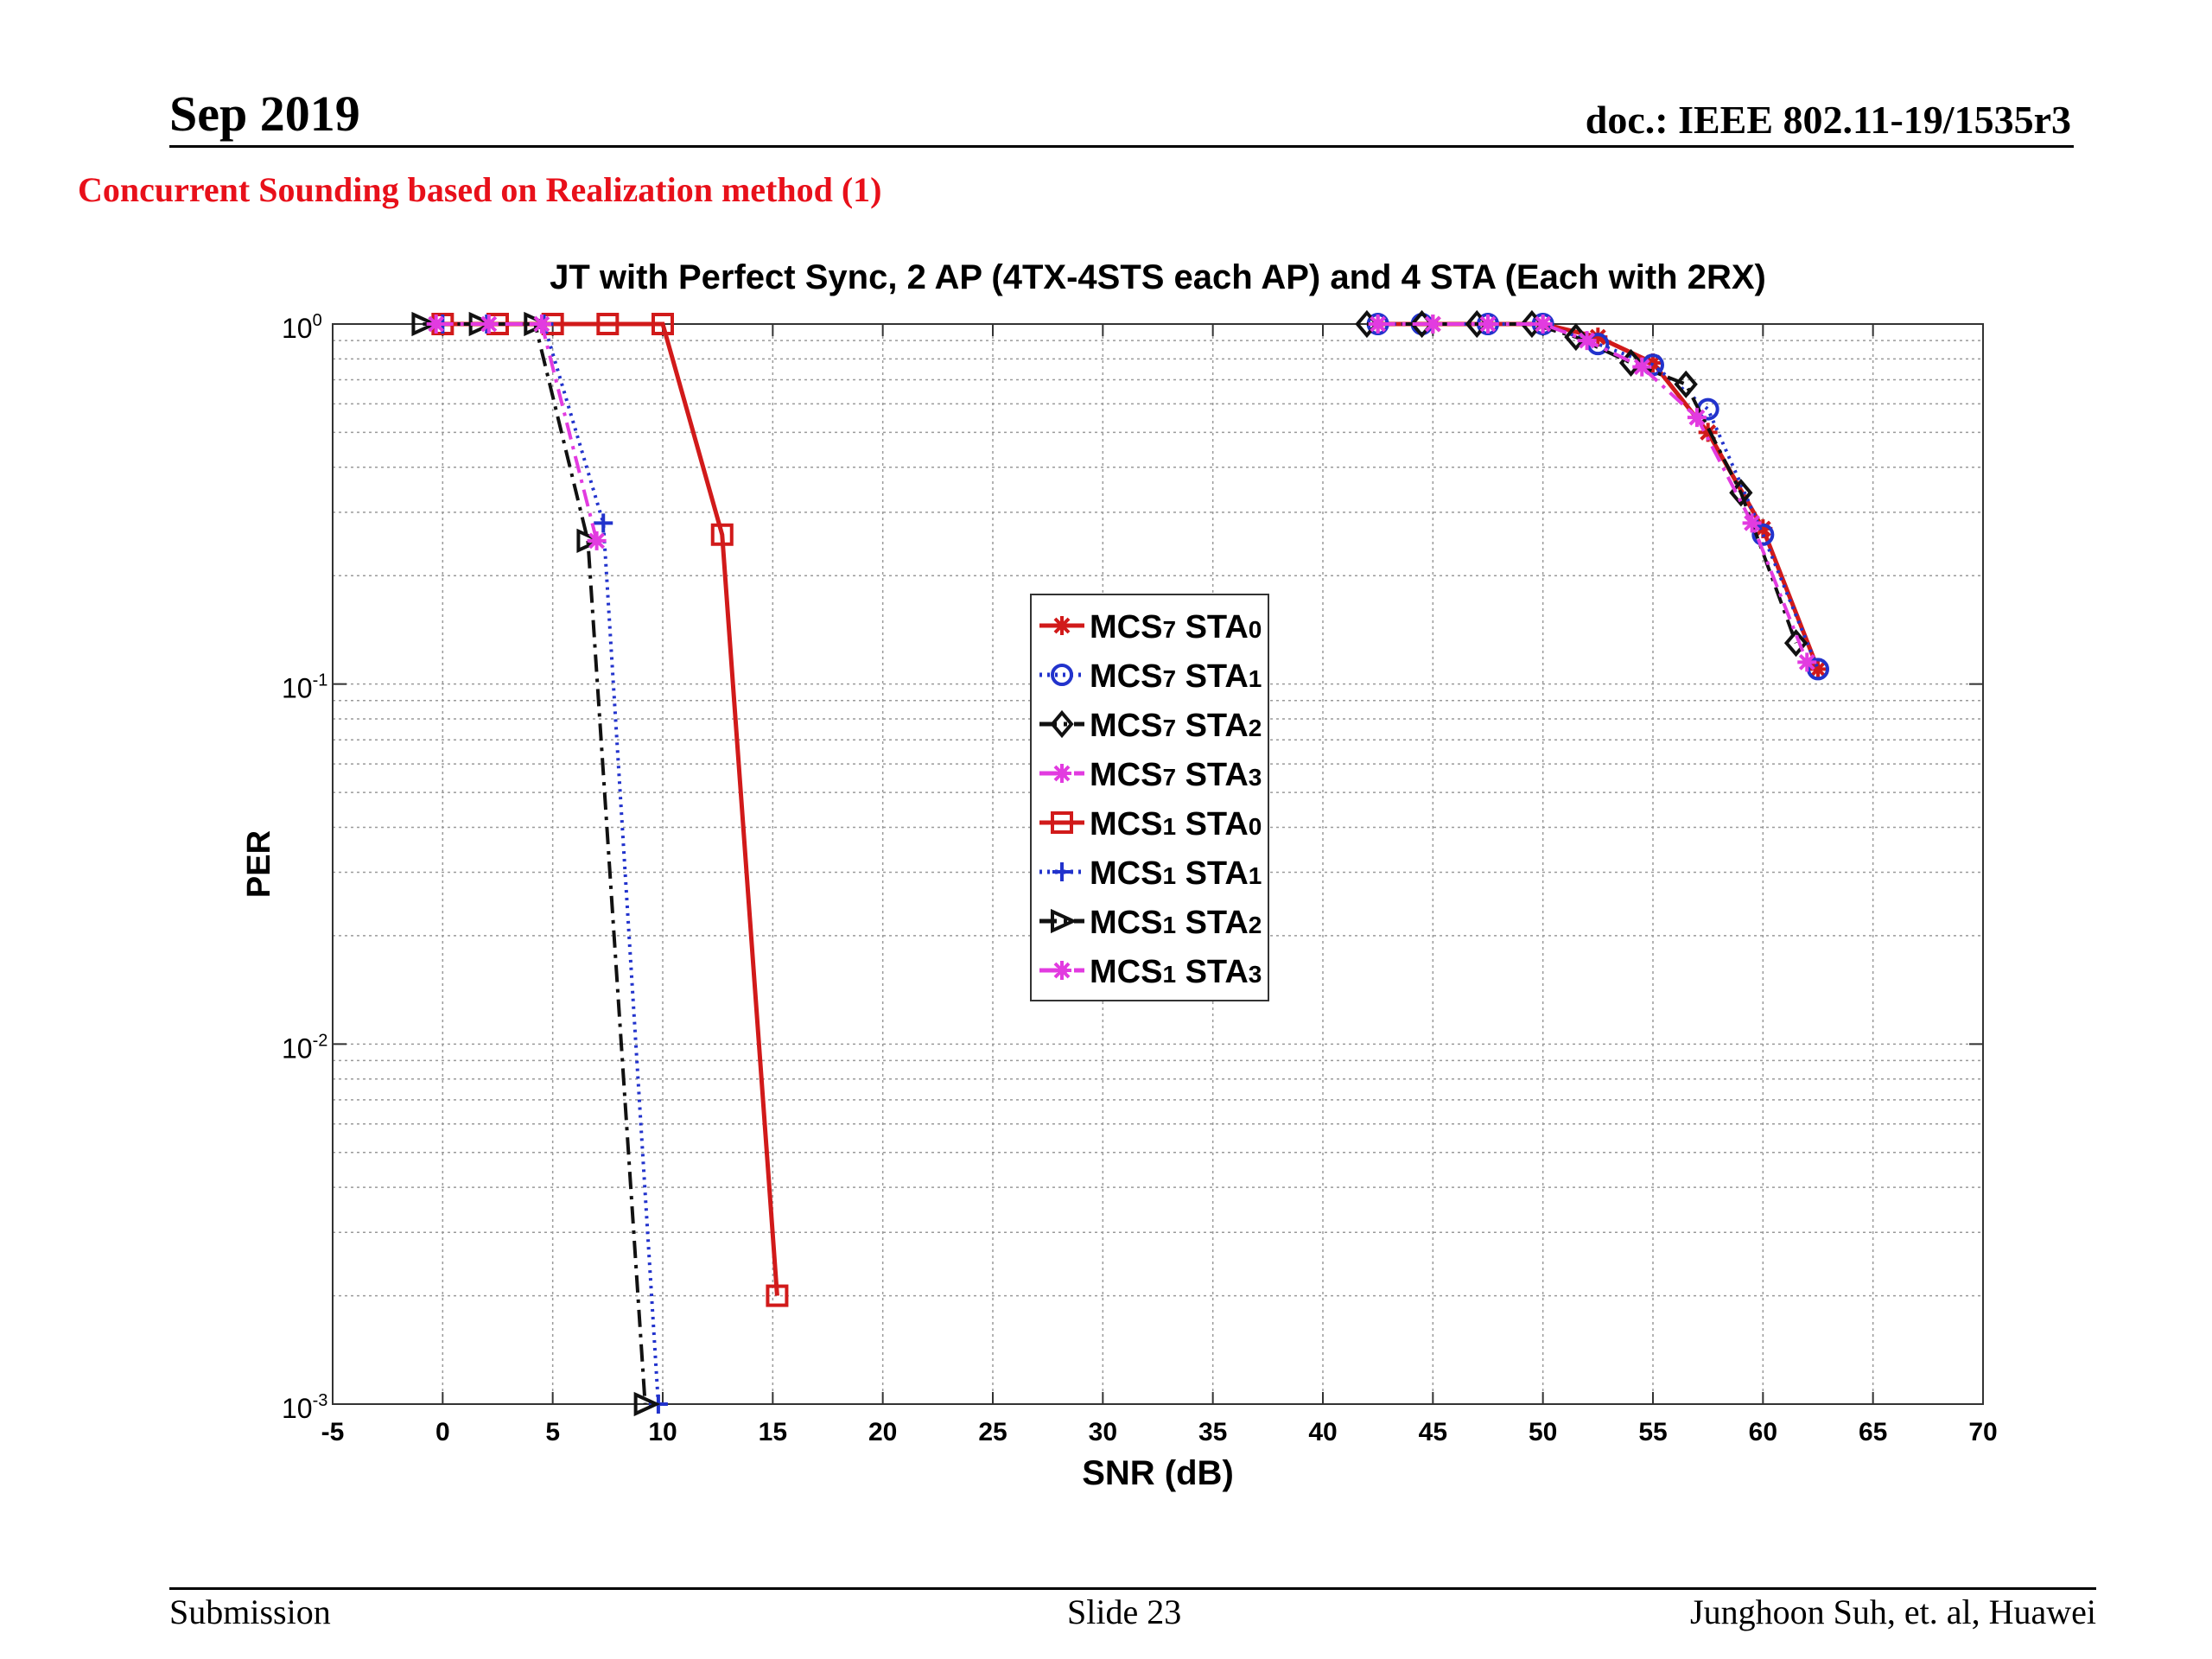  I want to click on legend-entry: MCS7 STA0, so click(1150, 627).